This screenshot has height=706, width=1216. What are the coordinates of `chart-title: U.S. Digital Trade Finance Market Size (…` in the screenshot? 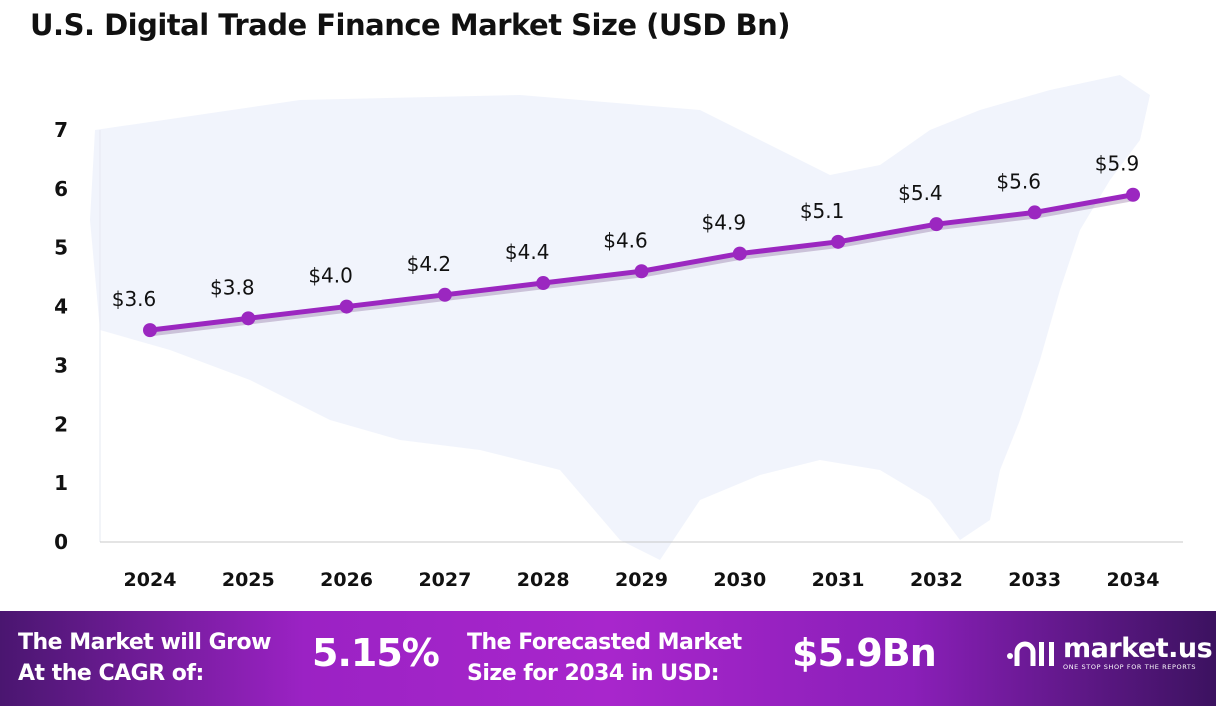 It's located at (410, 25).